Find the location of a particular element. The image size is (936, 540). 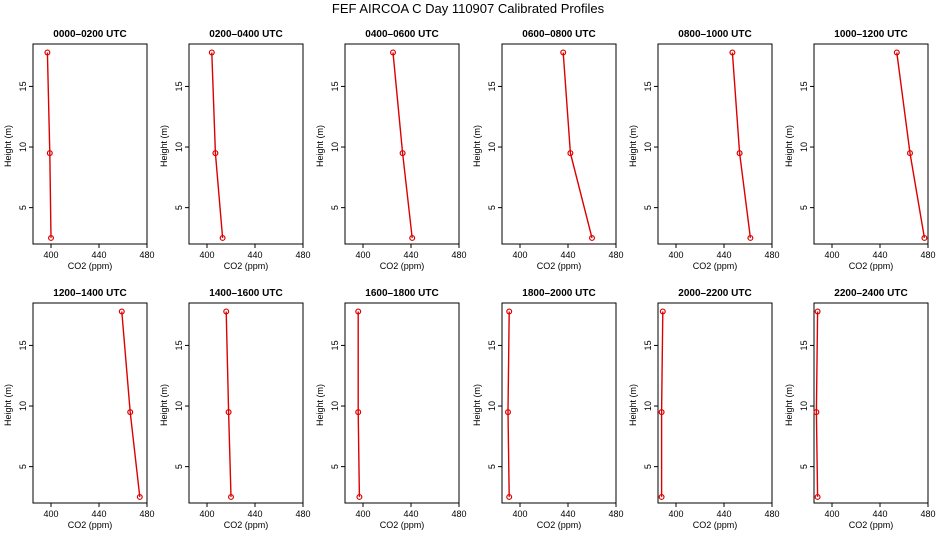

panel-title: 1600–1800 UTC is located at coordinates (401, 293).